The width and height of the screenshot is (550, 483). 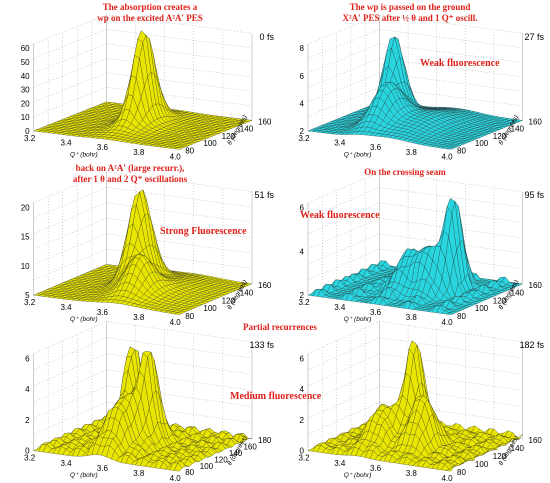 What do you see at coordinates (27, 295) in the screenshot?
I see `z-tick-label: 5` at bounding box center [27, 295].